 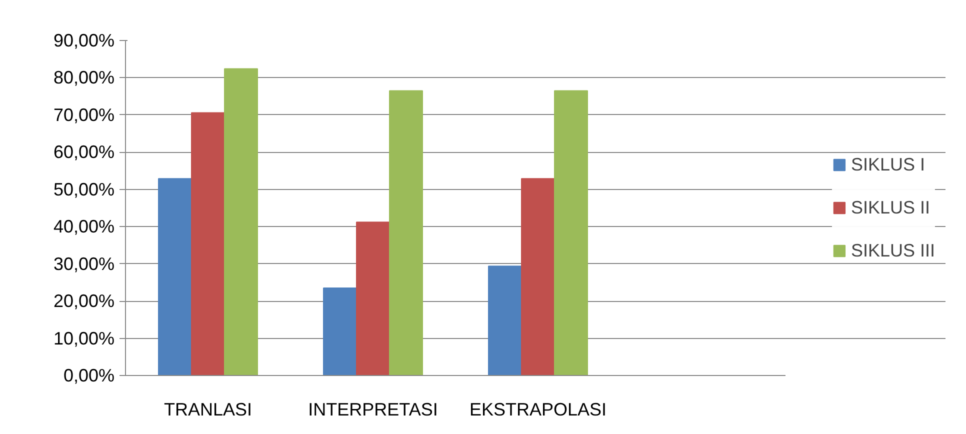 I want to click on x-tick-label: INTERPRETASI, so click(x=373, y=410).